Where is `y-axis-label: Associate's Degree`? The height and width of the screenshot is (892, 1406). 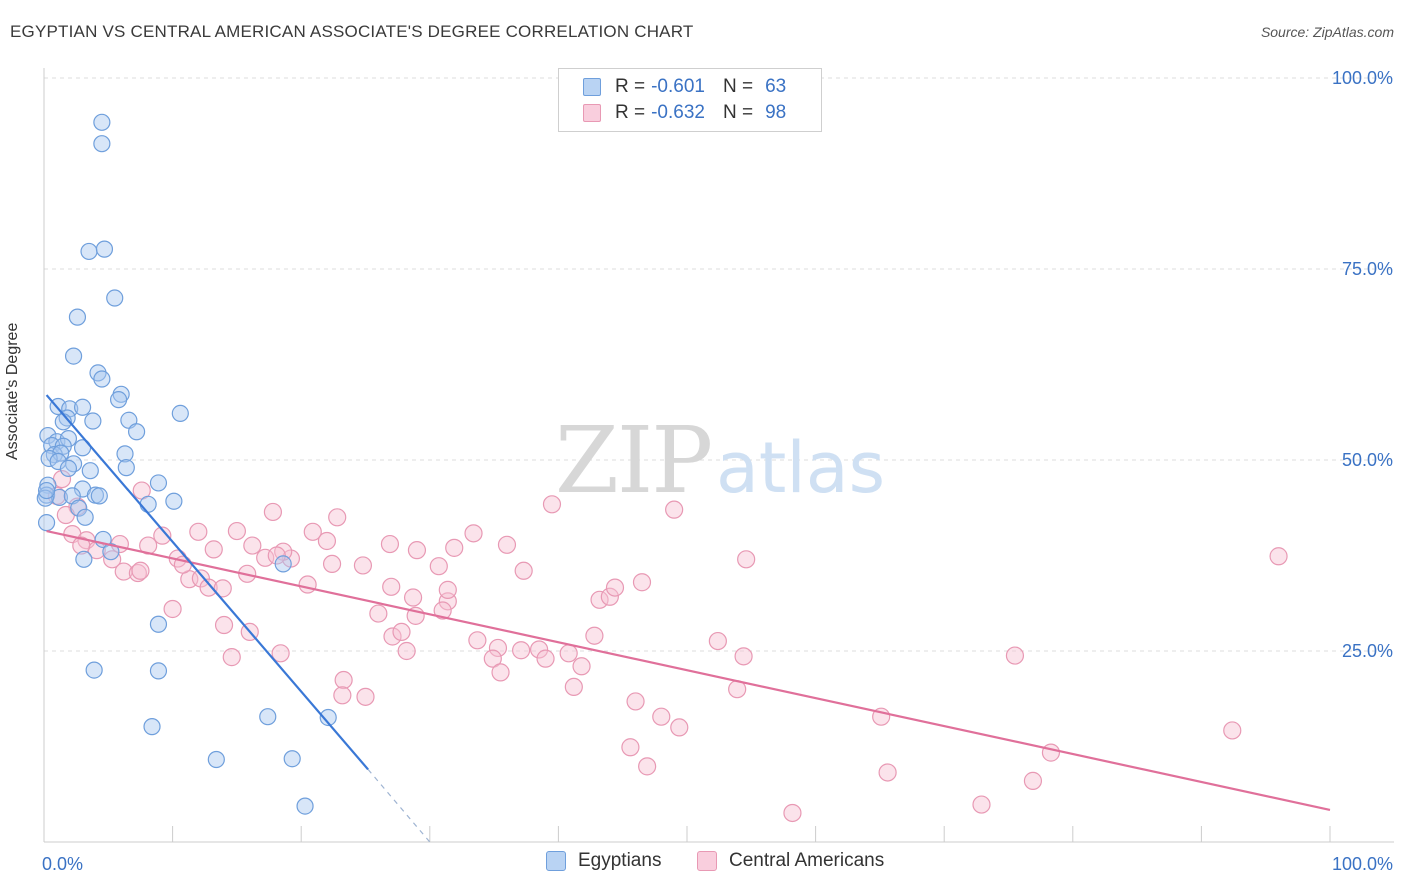 y-axis-label: Associate's Degree is located at coordinates (12, 391).